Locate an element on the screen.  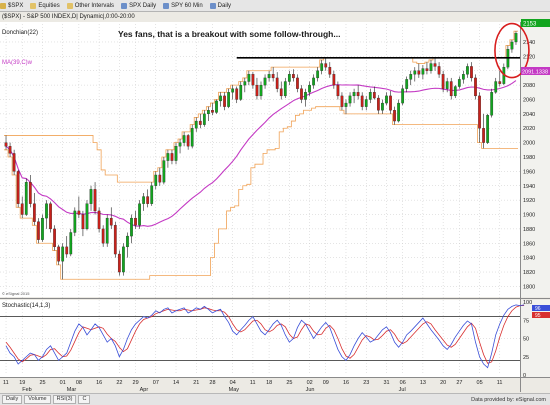
tab-symbol-label: $SPX is located at coordinates (16, 5).